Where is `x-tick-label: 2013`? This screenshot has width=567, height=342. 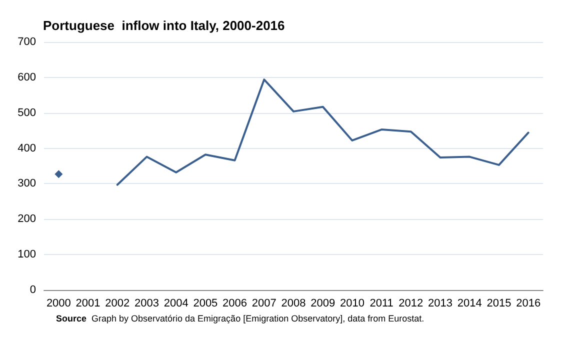
x-tick-label: 2013 is located at coordinates (440, 304).